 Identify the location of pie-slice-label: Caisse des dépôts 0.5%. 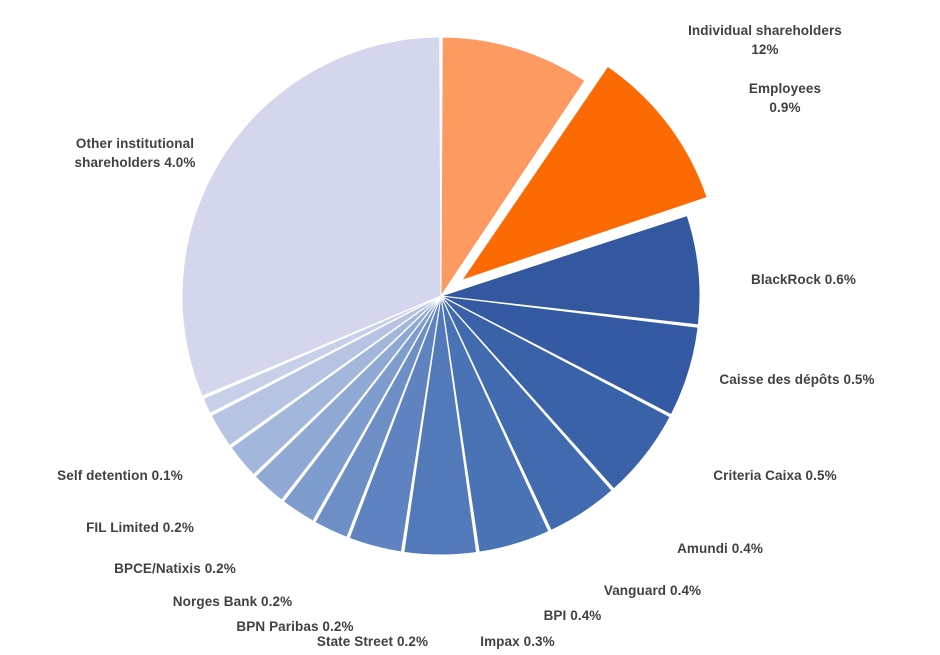
(797, 379).